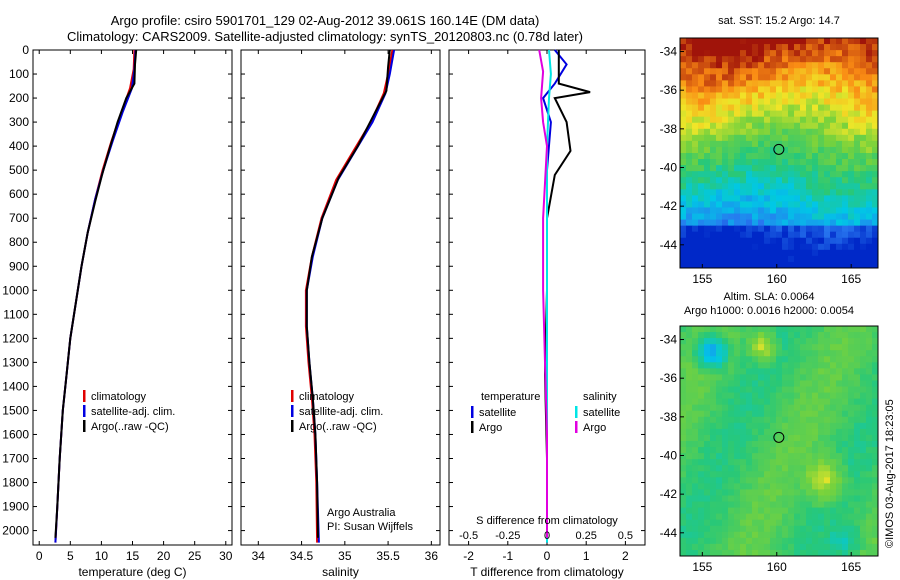  Describe the element at coordinates (851, 279) in the screenshot. I see `sst-xtick-label: 165` at that location.